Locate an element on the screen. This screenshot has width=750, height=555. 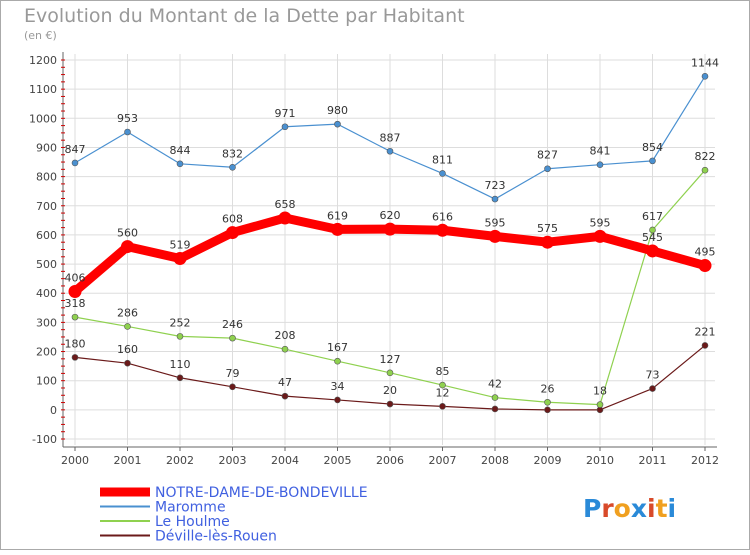
data-label: 841 is located at coordinates (600, 151).